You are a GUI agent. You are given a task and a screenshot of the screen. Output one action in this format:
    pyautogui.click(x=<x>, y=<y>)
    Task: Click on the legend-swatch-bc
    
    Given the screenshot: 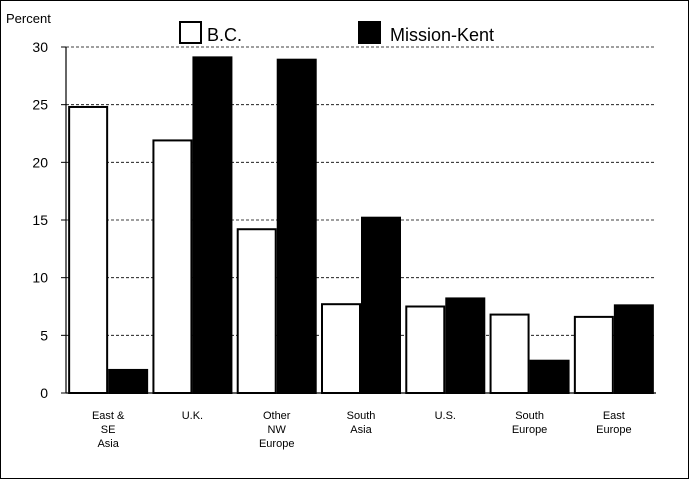 What is the action you would take?
    pyautogui.click(x=190, y=32)
    